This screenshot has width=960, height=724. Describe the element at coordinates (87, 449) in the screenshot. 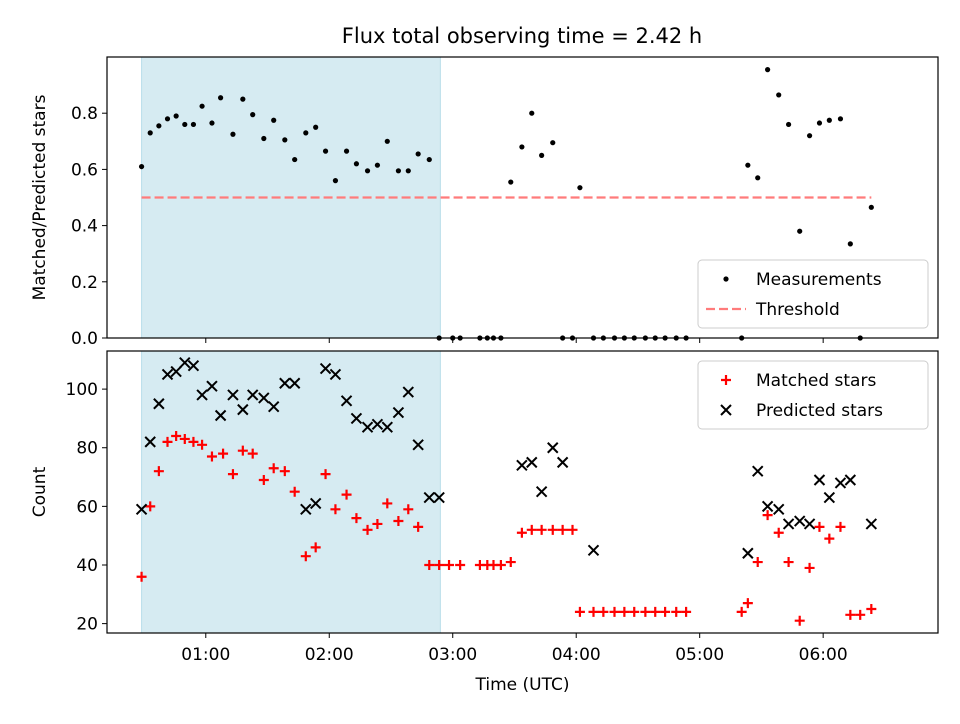

I see `y-tick-label: 80` at that location.